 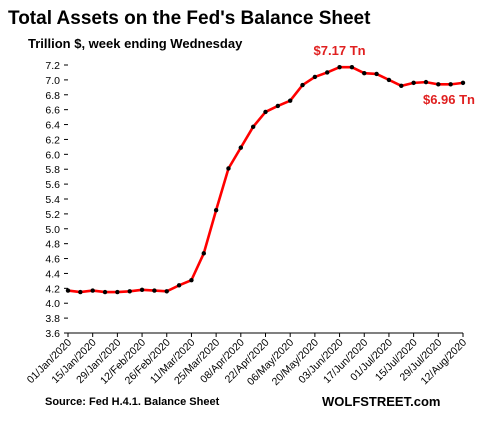 I want to click on y-tick-label: 6.8, so click(x=52, y=96).